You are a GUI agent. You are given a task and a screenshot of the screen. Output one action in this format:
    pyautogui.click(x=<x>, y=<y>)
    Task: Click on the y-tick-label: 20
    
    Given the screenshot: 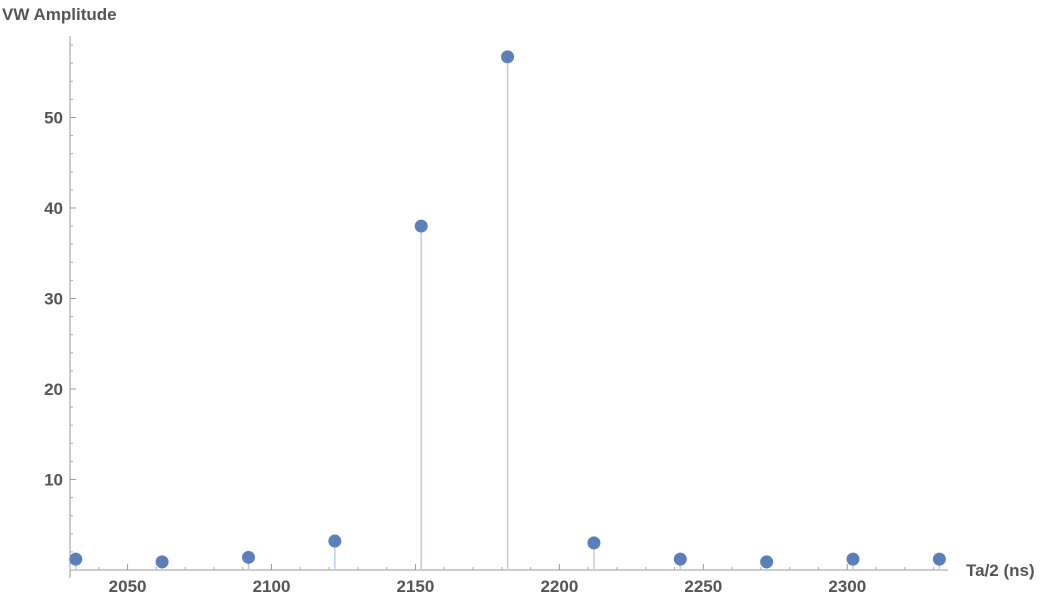 What is the action you would take?
    pyautogui.click(x=53, y=389)
    